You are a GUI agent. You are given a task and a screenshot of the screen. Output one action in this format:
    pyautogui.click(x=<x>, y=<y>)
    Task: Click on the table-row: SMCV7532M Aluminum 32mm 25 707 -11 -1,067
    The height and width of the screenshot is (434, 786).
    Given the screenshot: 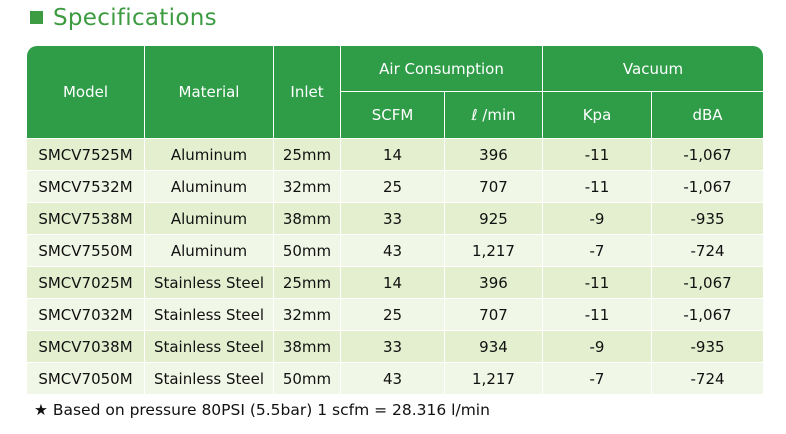 What is the action you would take?
    pyautogui.click(x=395, y=187)
    